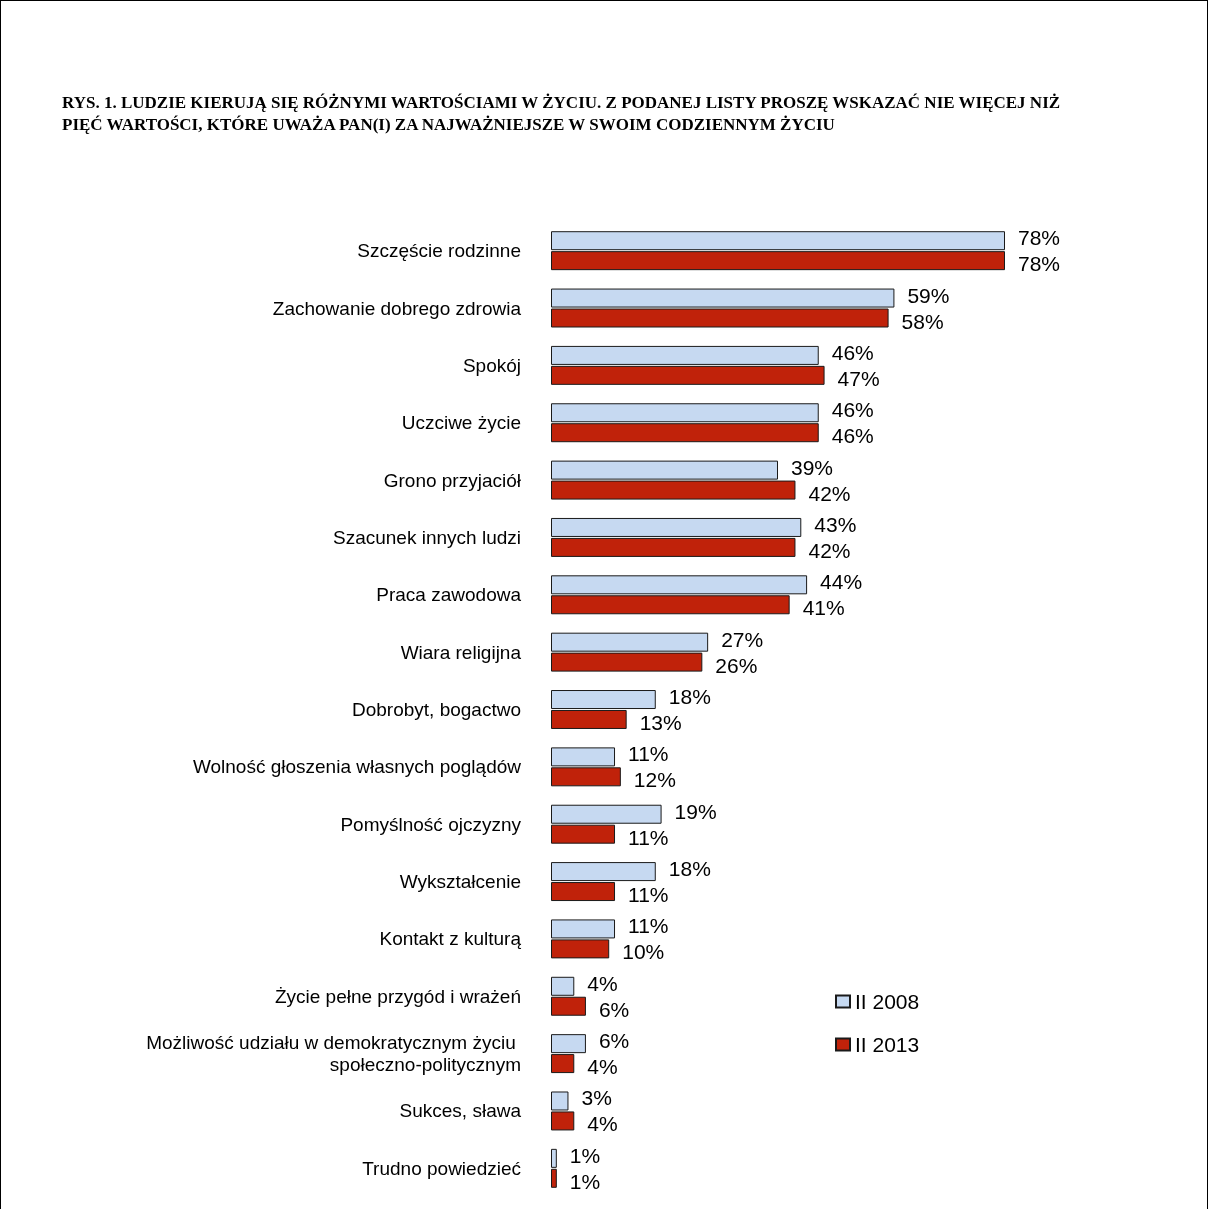 This screenshot has width=1208, height=1209. What do you see at coordinates (439, 251) in the screenshot?
I see `y-tick-label: Szczęście rodzinne` at bounding box center [439, 251].